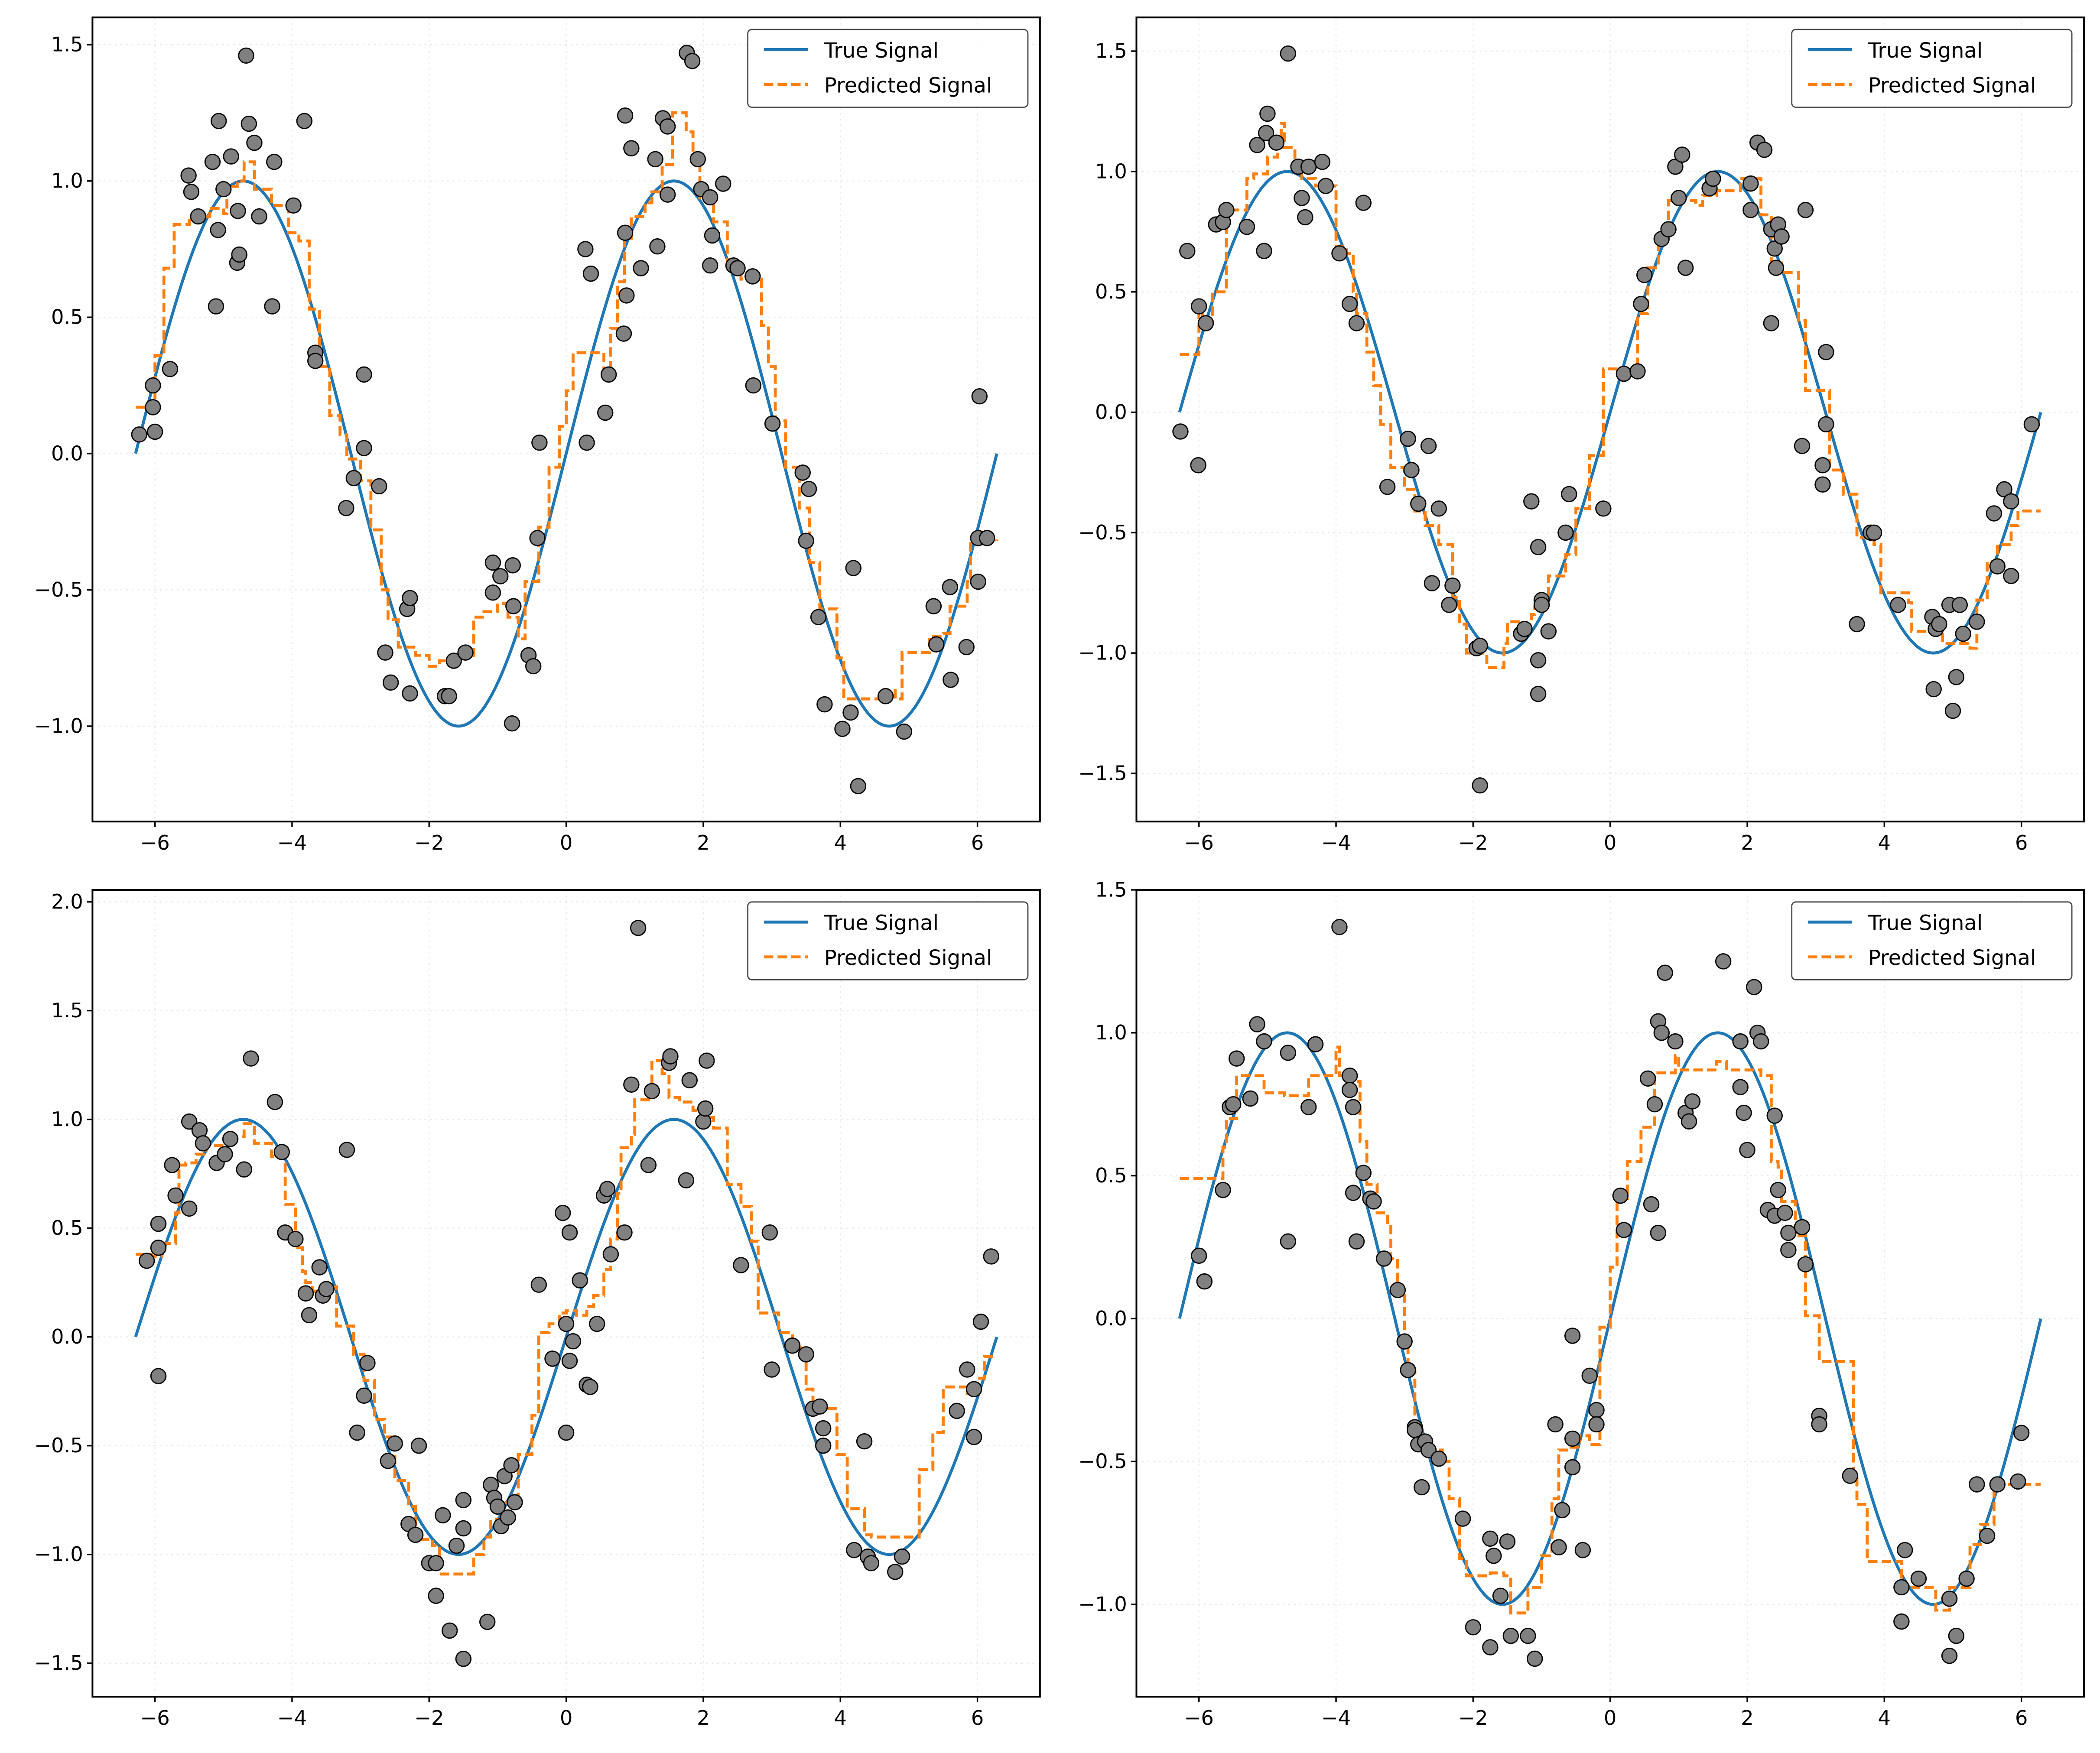 The width and height of the screenshot is (2100, 1753). What do you see at coordinates (1610, 1718) in the screenshot?
I see `x-tick-label: 0` at bounding box center [1610, 1718].